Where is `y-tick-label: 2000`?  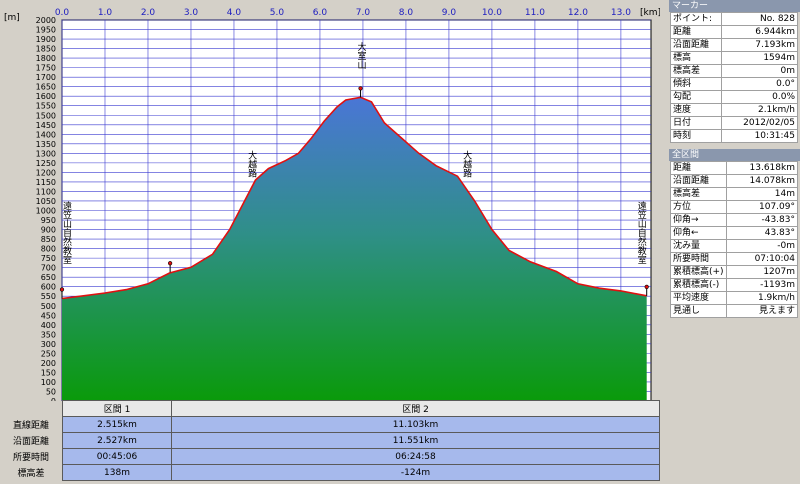
y-tick-label: 2000 is located at coordinates (46, 20).